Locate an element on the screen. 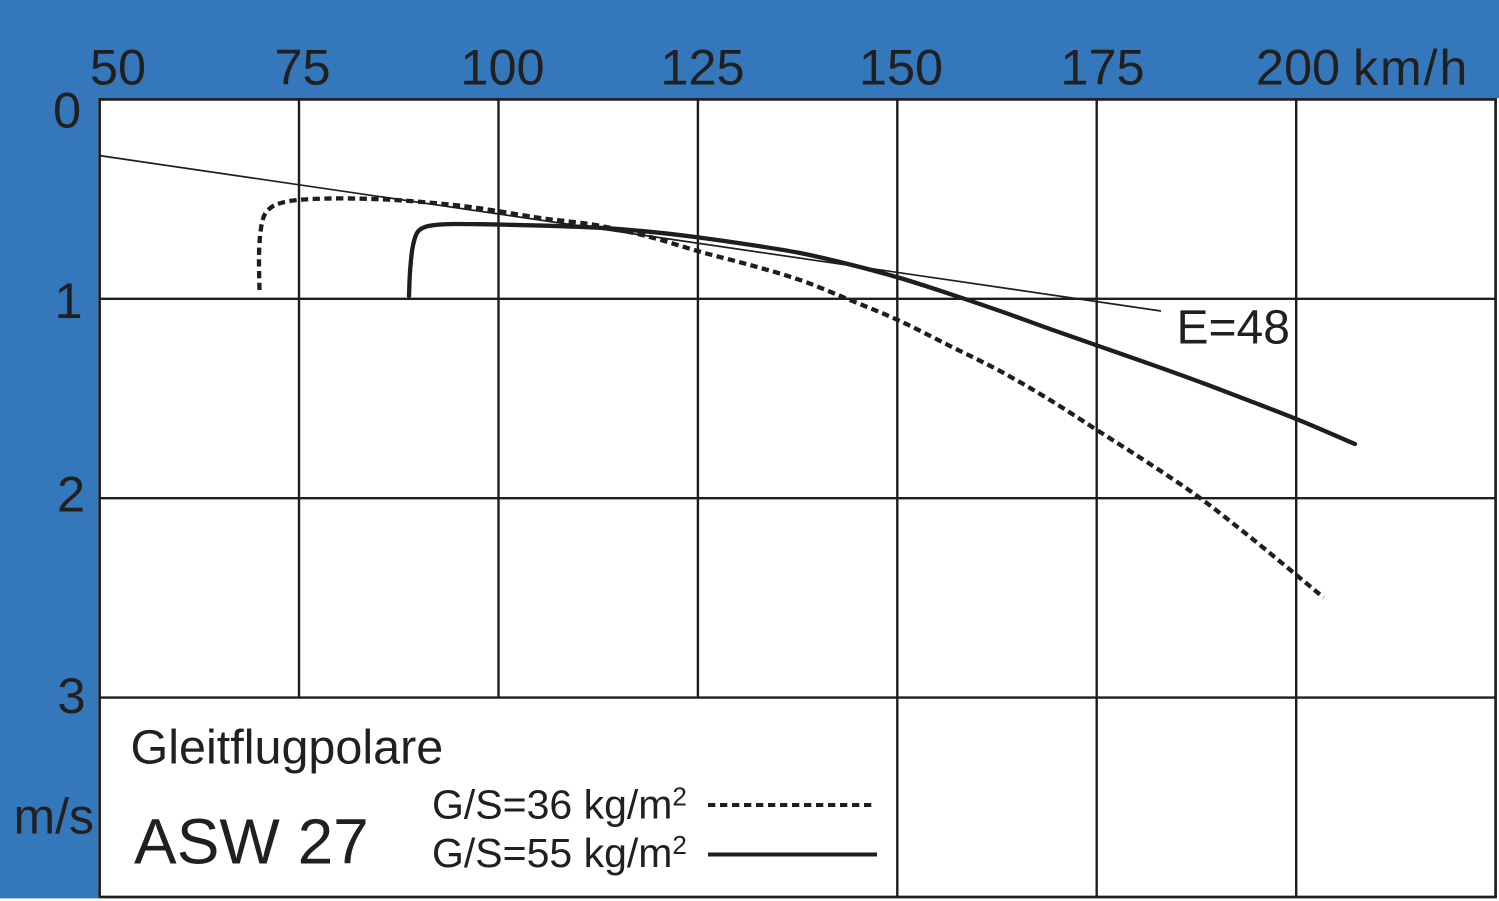 The height and width of the screenshot is (901, 1499). svg-text: Gleitflugpolare is located at coordinates (287, 748).